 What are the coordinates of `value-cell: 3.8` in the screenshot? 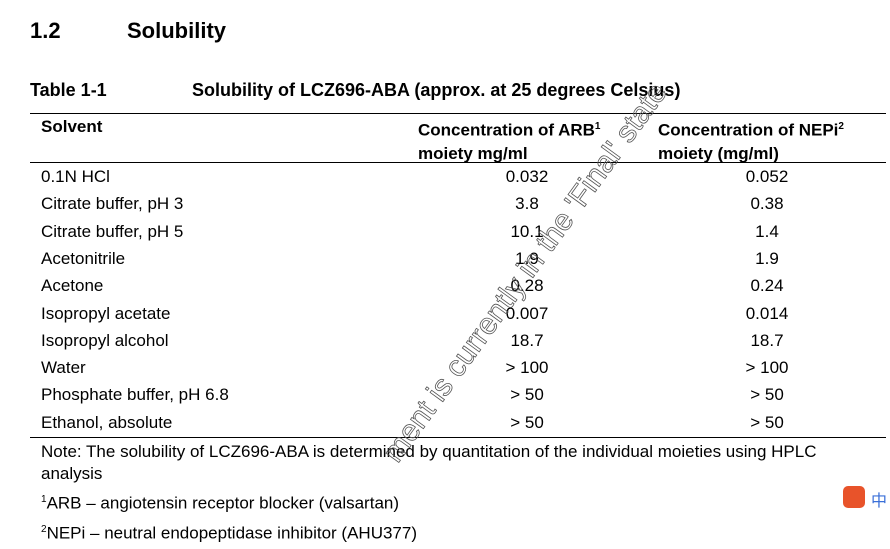 It's located at (527, 204).